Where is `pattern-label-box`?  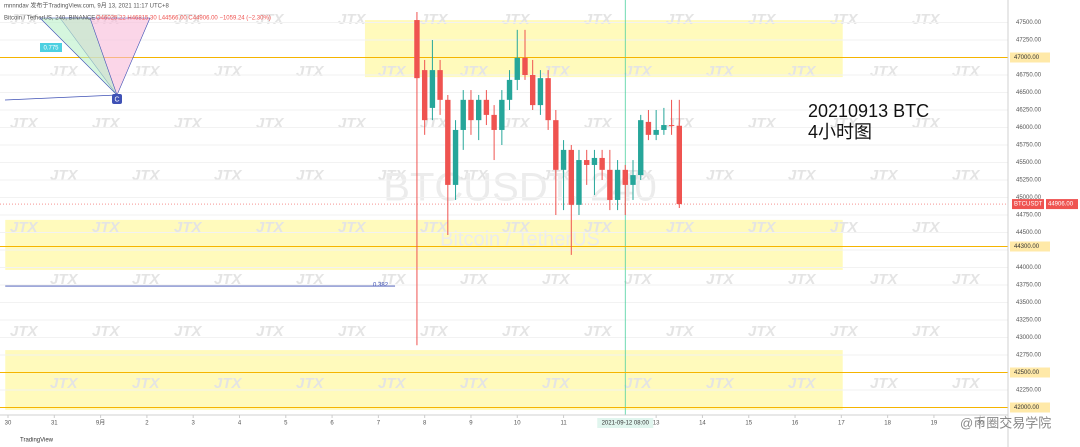 pattern-label-box is located at coordinates (51, 47).